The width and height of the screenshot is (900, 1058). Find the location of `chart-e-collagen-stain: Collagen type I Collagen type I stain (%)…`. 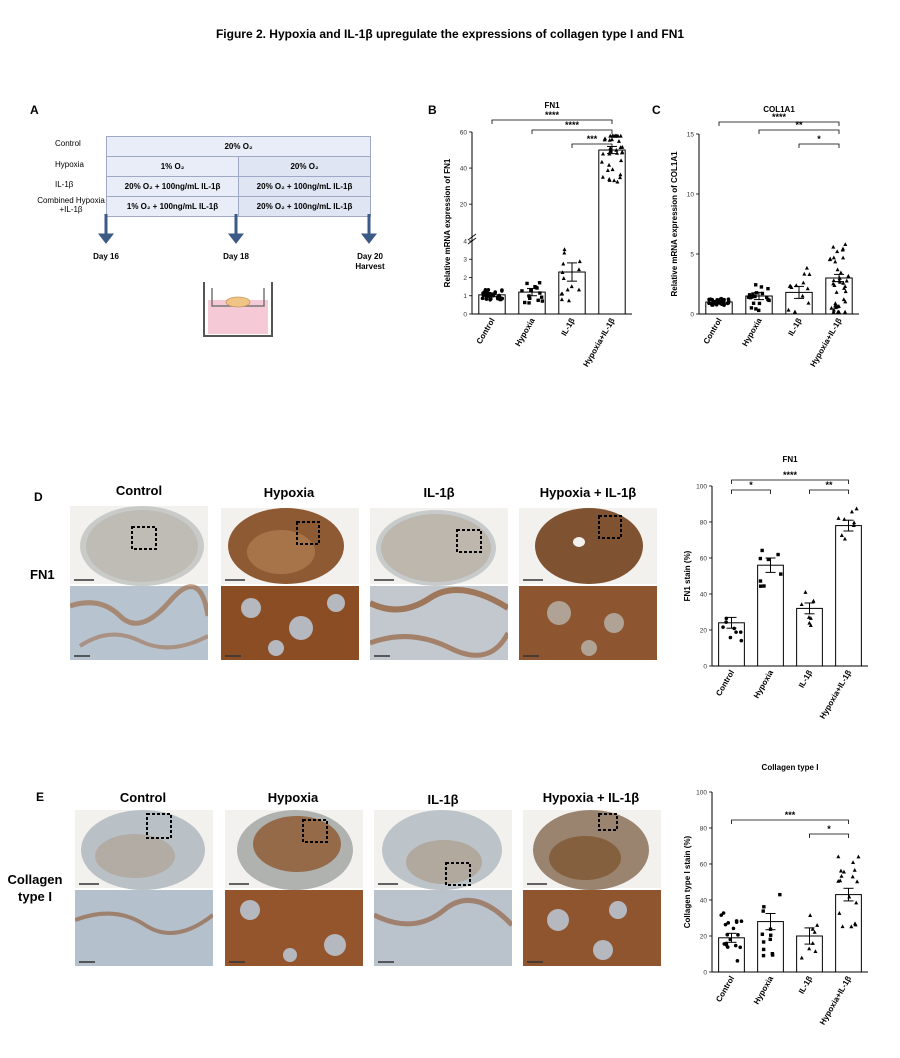

chart-e-collagen-stain: Collagen type I Collagen type I stain (%)… is located at coordinates (775, 895).